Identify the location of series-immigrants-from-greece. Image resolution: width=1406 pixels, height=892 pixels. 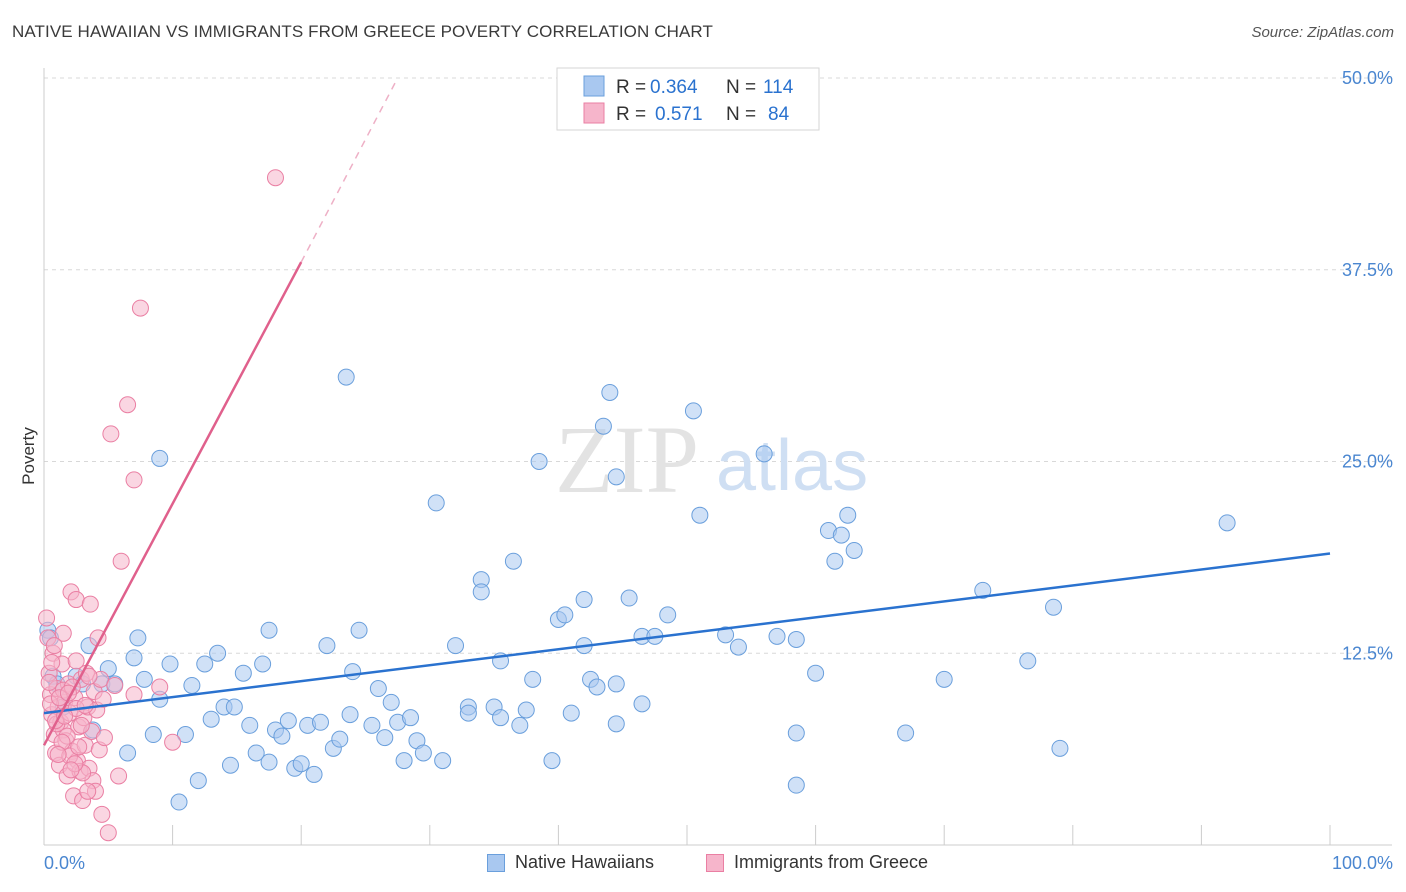
(161, 505).